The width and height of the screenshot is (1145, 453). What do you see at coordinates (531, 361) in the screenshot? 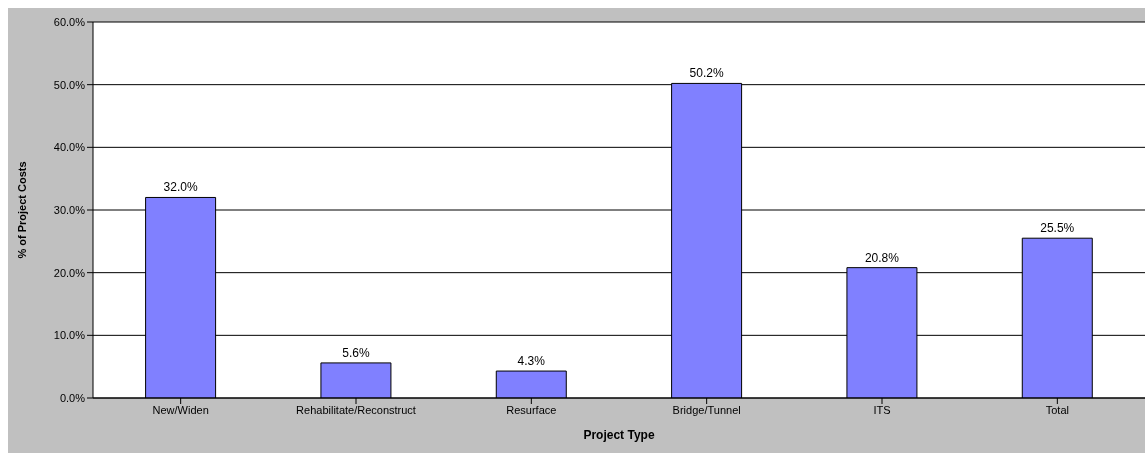
I see `data-label: 4.3%` at bounding box center [531, 361].